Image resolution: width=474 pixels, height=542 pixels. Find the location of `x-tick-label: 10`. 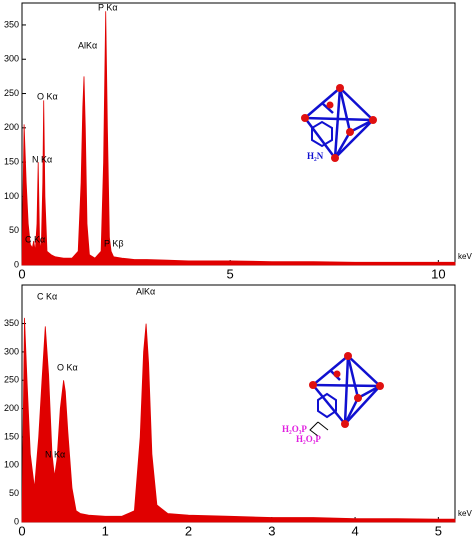

x-tick-label: 10 is located at coordinates (438, 273).